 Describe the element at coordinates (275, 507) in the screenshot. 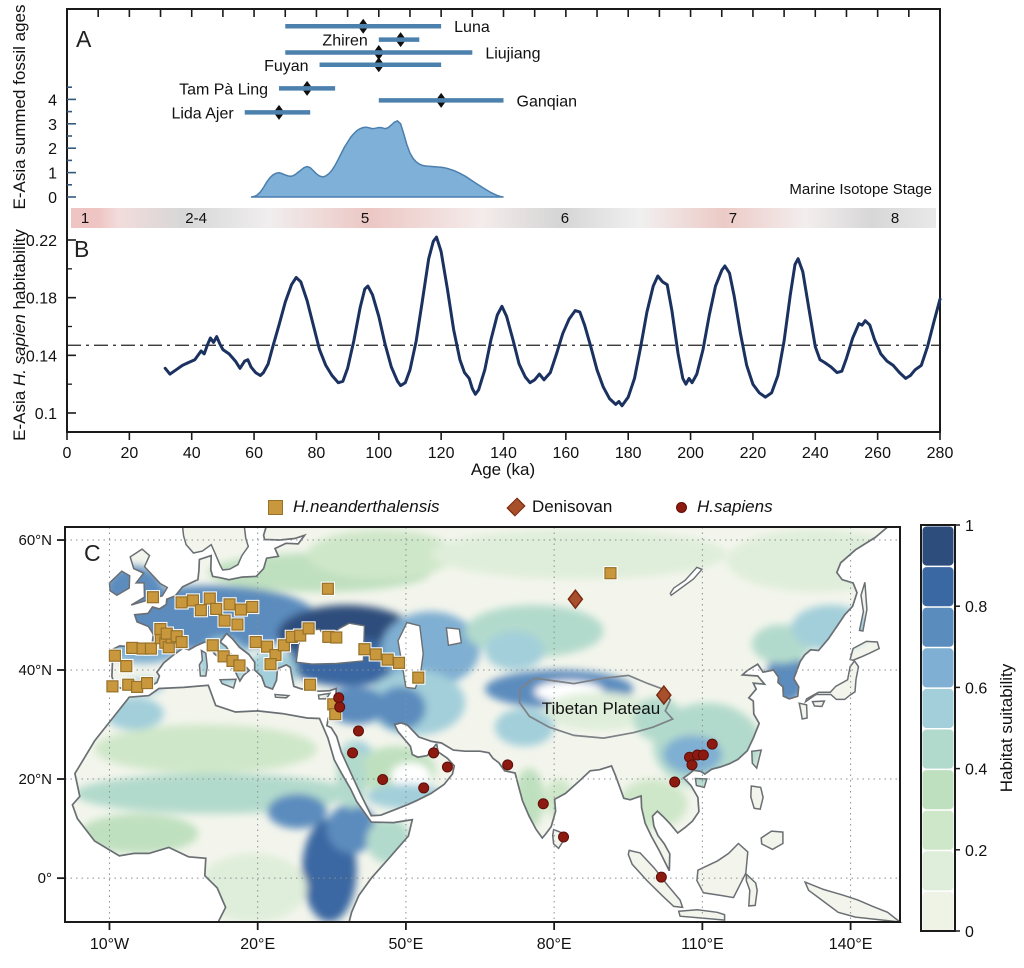

I see `neanderthal-square-icon` at that location.